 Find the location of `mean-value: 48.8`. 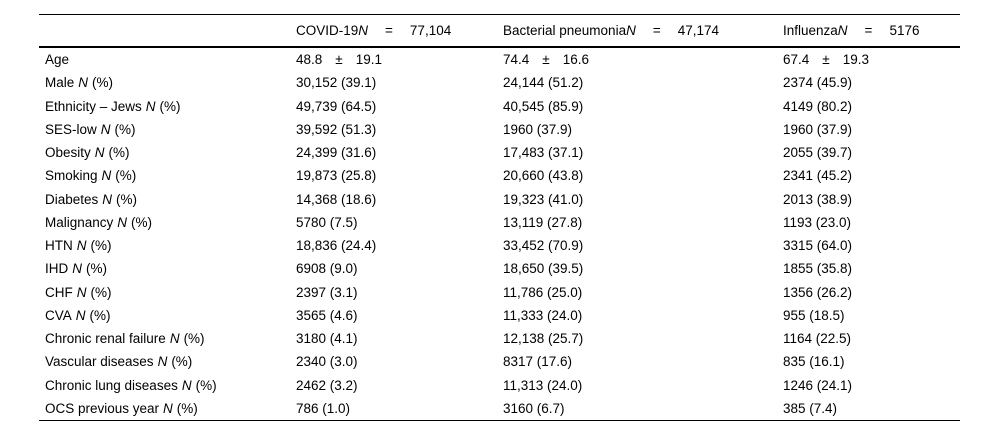

mean-value: 48.8 is located at coordinates (309, 60).